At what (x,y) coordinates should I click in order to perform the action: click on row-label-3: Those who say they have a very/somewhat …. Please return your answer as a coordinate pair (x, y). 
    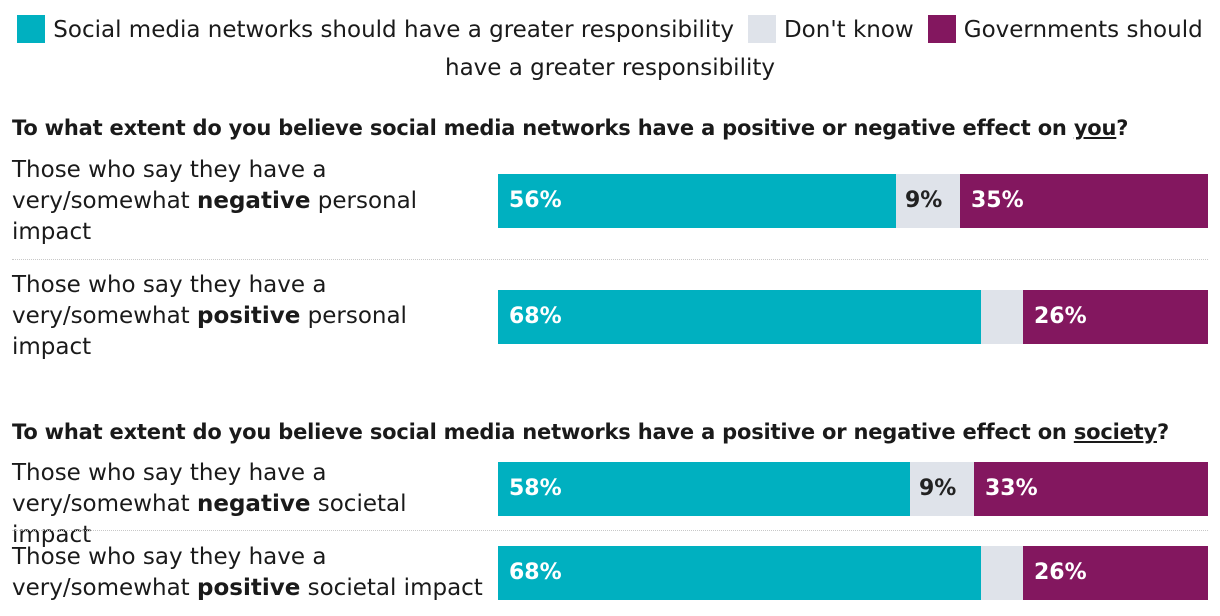
    Looking at the image, I should click on (252, 504).